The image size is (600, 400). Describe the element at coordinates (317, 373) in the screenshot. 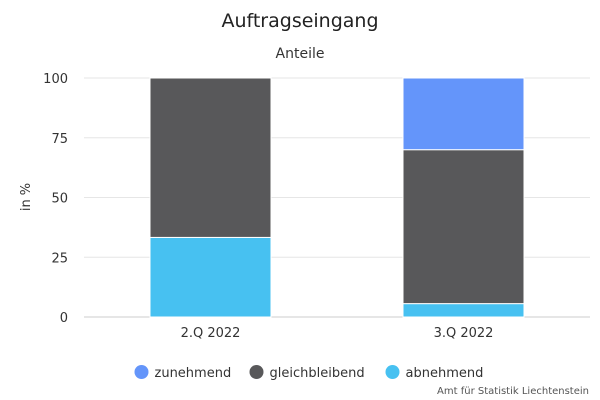

I see `legend-label: gleichbleibend` at that location.